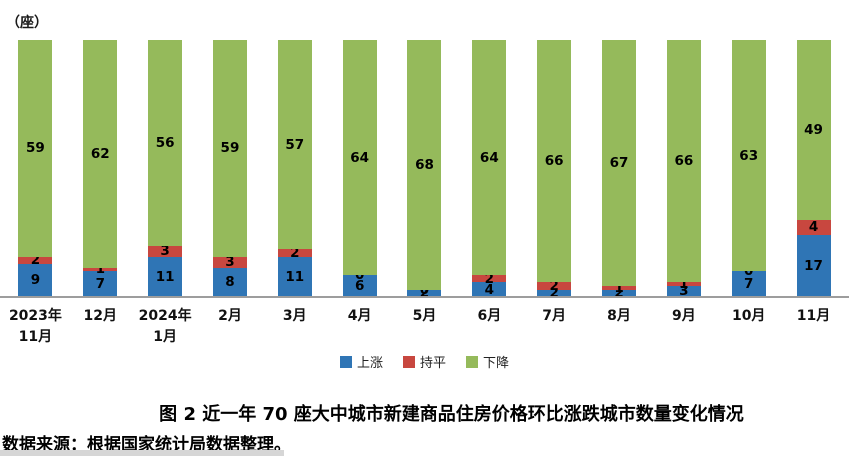 The width and height of the screenshot is (849, 456). I want to click on stacked-bar: 7 0 63, so click(748, 168).